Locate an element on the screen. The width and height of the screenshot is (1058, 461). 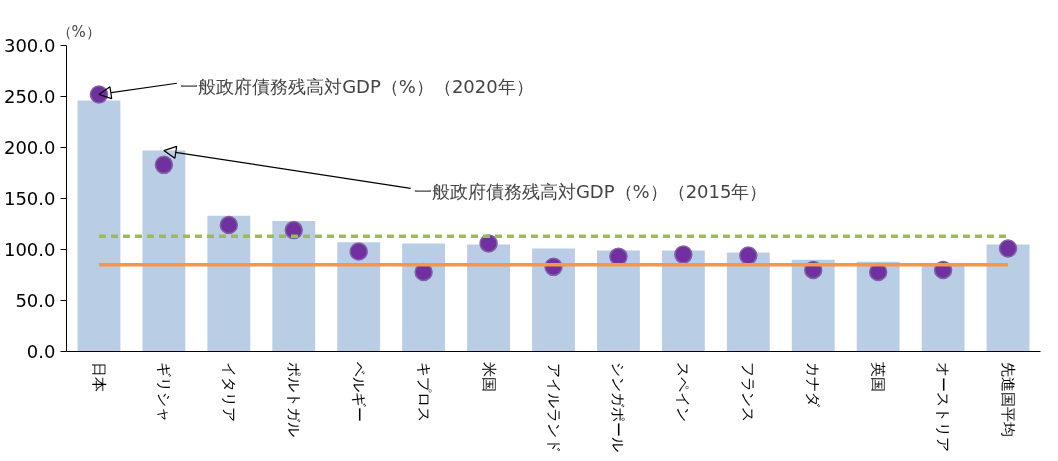
y-tick-label: 50.0 is located at coordinates (35, 300).